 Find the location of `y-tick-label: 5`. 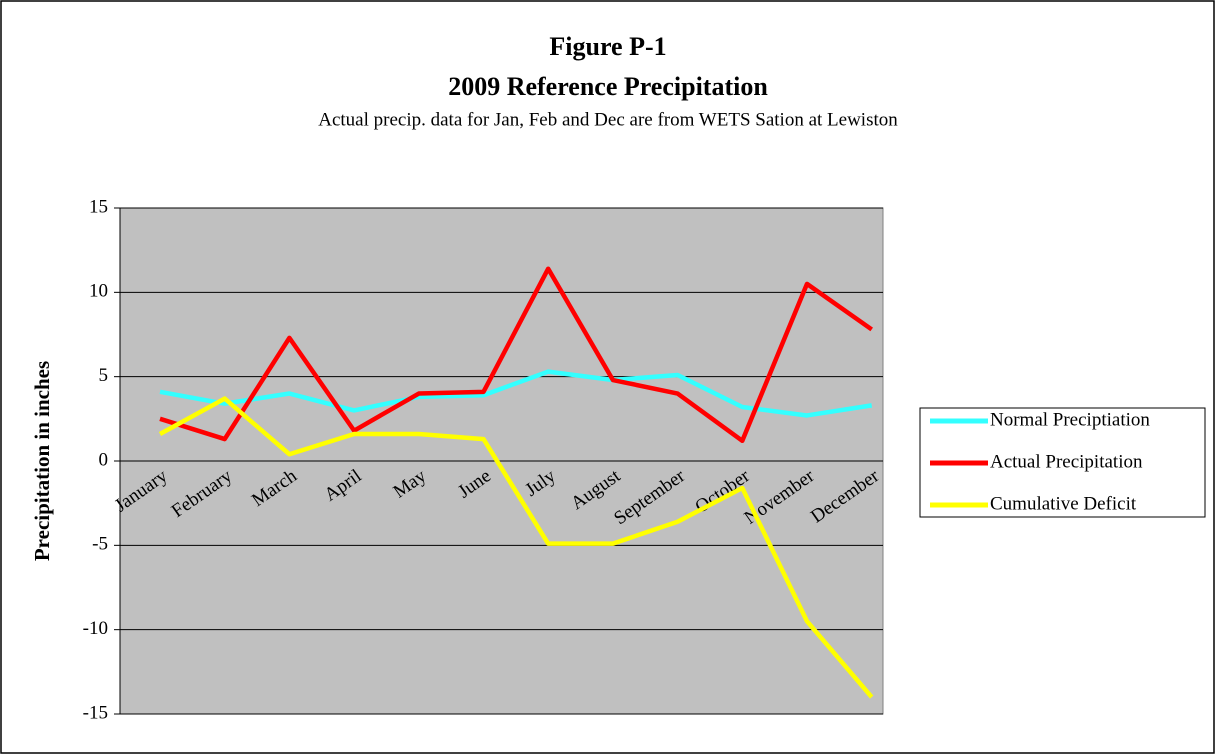

y-tick-label: 5 is located at coordinates (104, 375).